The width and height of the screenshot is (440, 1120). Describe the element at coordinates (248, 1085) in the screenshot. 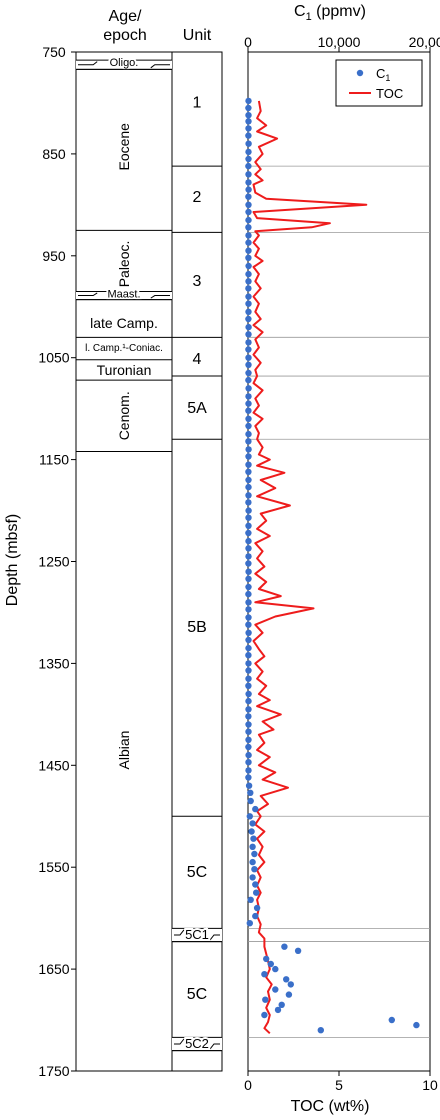

I see `bottom-axis-tick-label: 0` at that location.